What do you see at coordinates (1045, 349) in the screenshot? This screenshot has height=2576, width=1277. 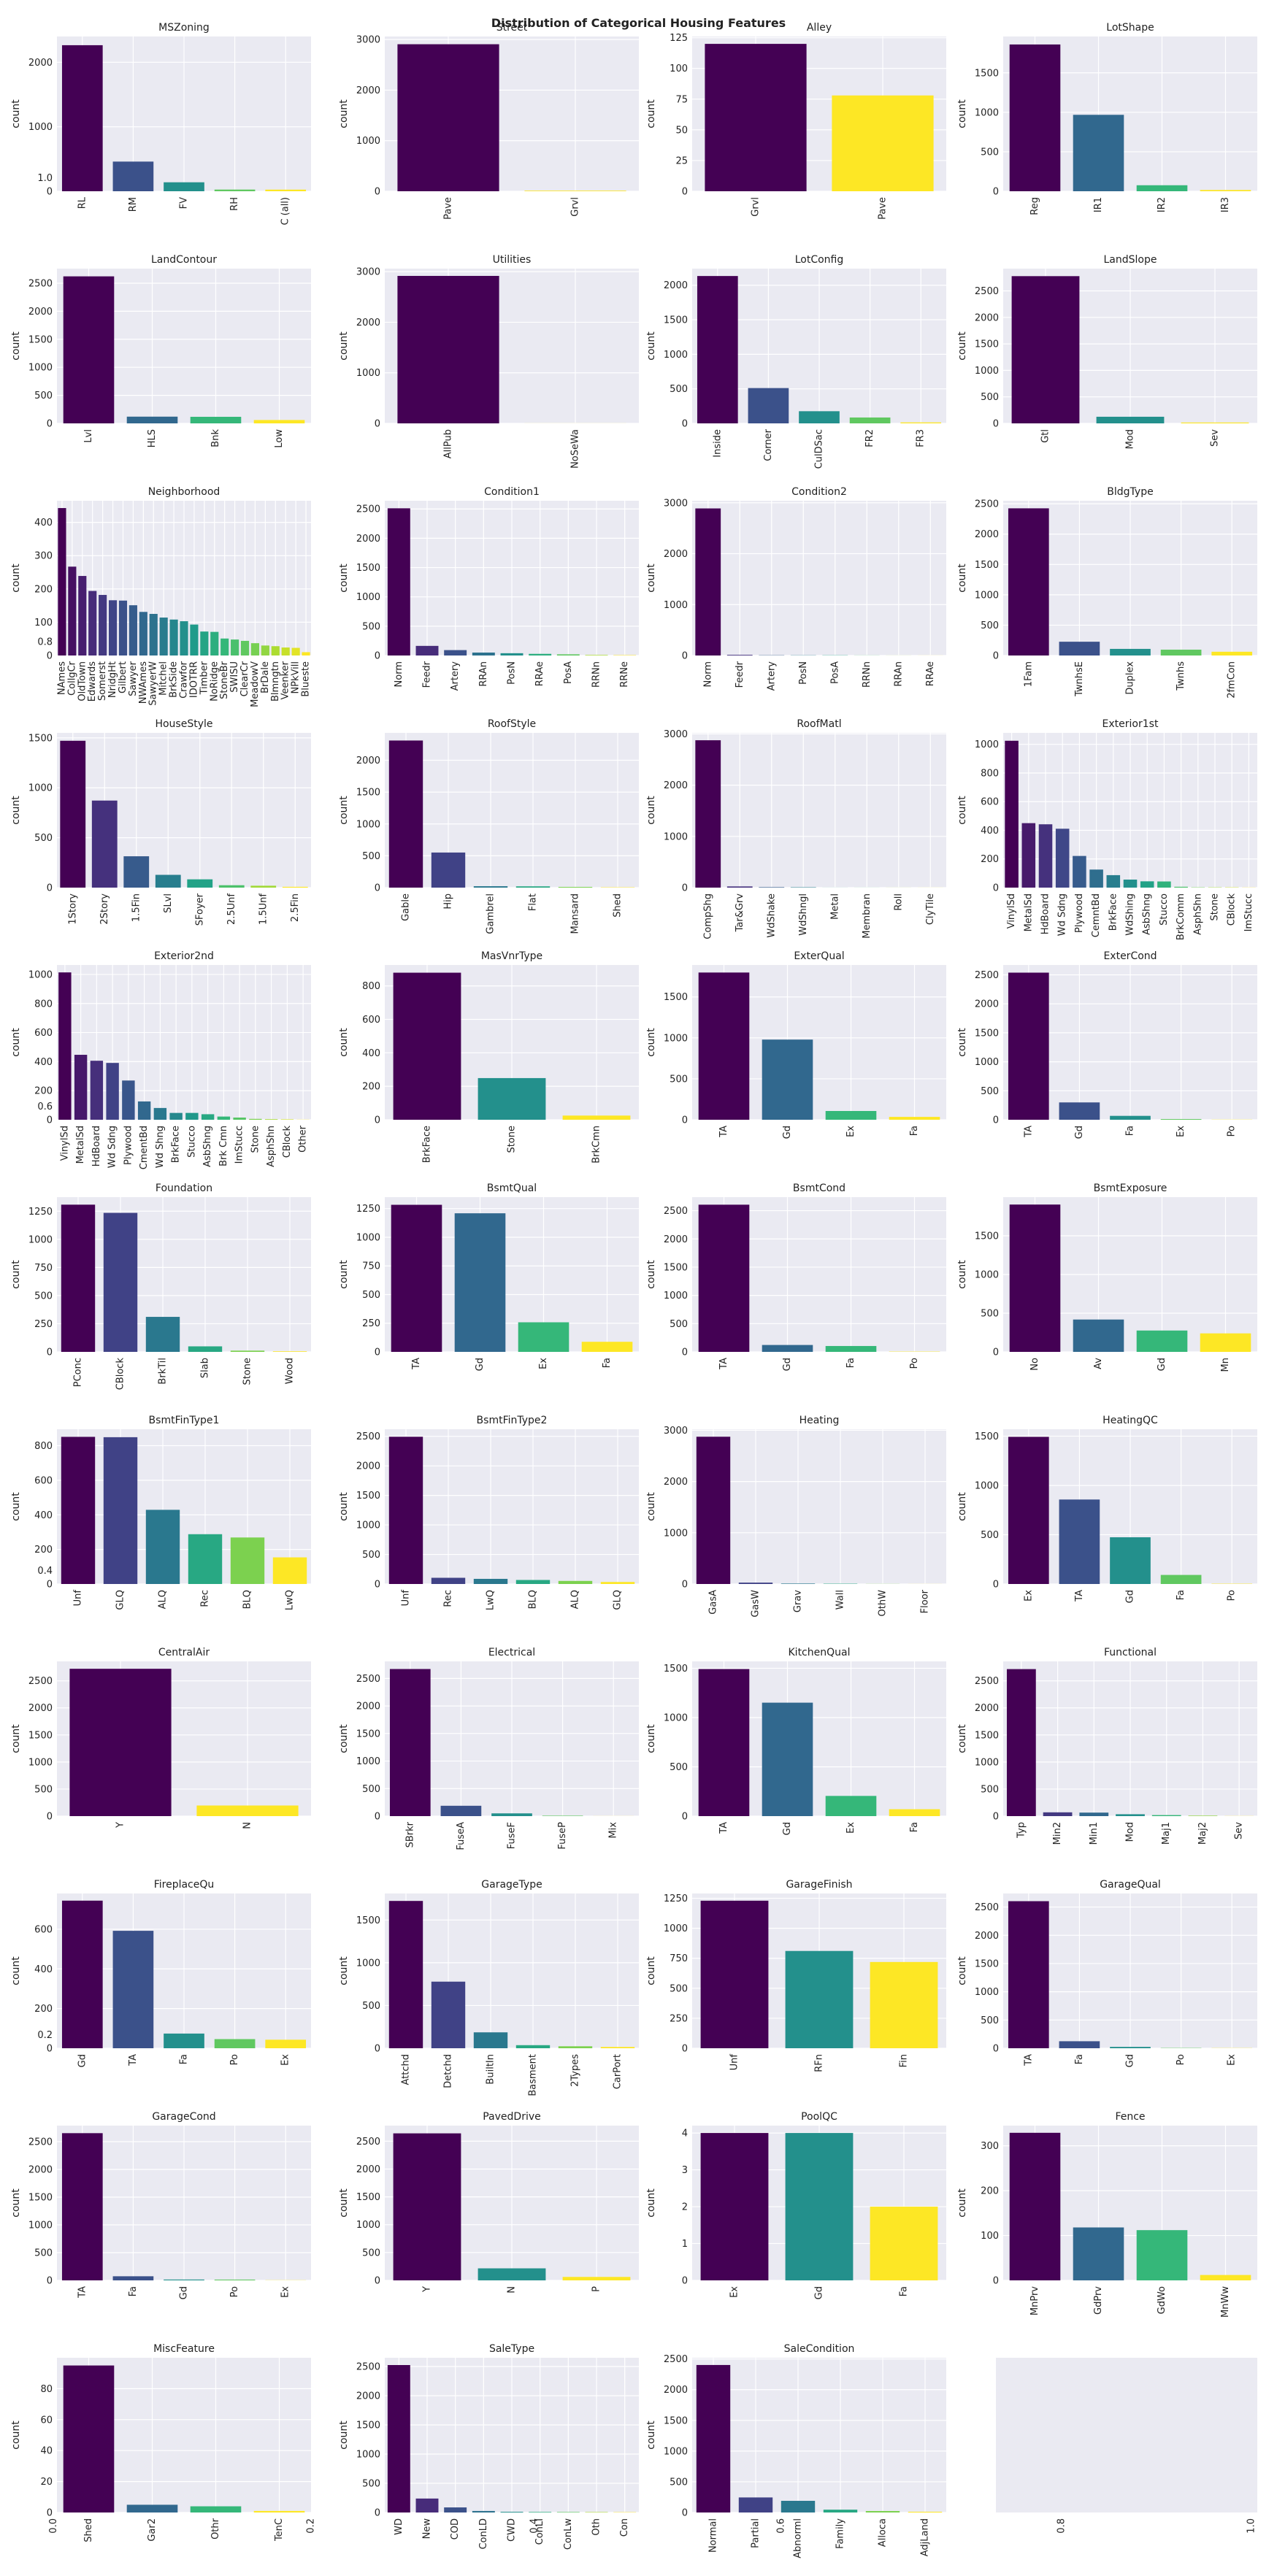 I see `bar-landslope-gtl` at bounding box center [1045, 349].